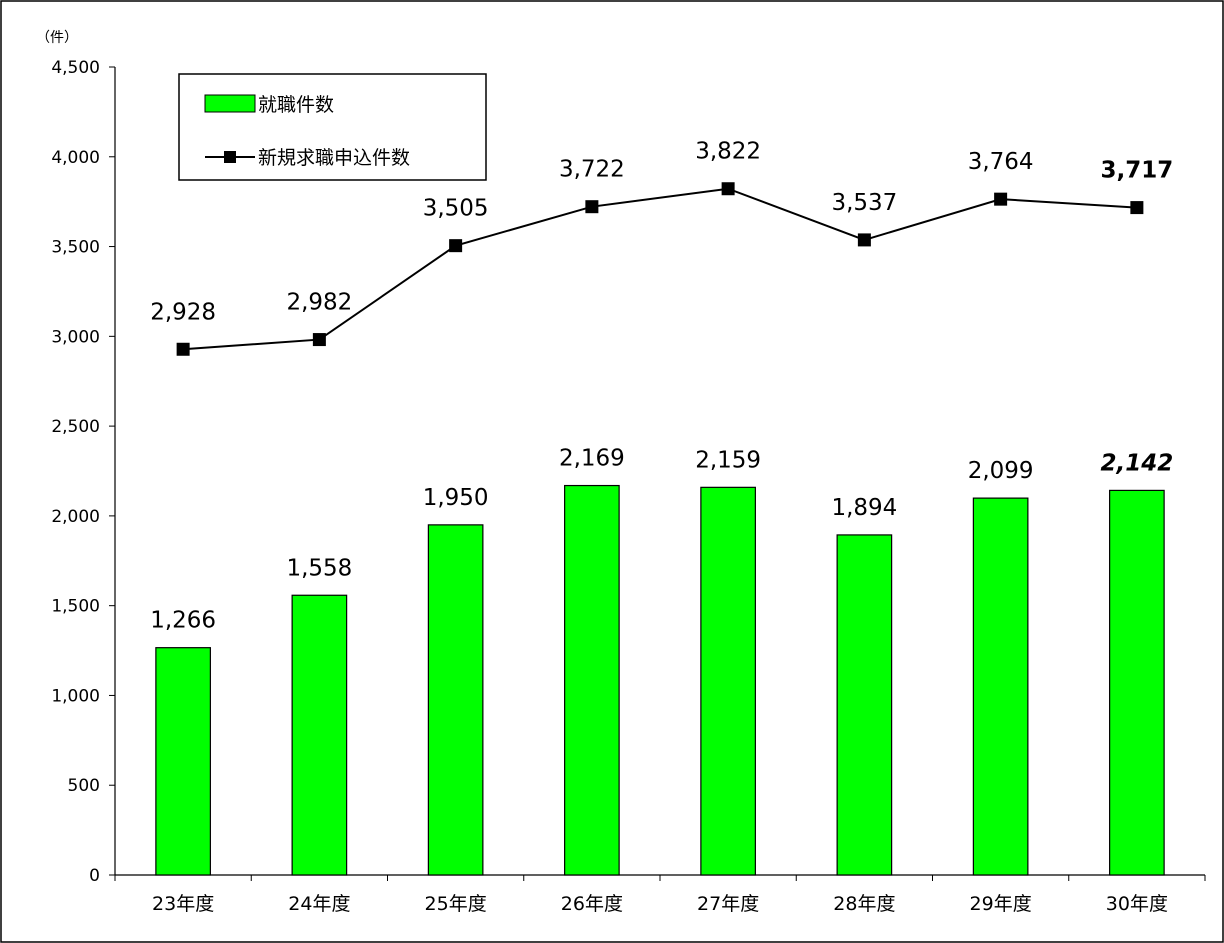 Image resolution: width=1224 pixels, height=943 pixels. Describe the element at coordinates (230, 157) in the screenshot. I see `legend-line-marker` at that location.